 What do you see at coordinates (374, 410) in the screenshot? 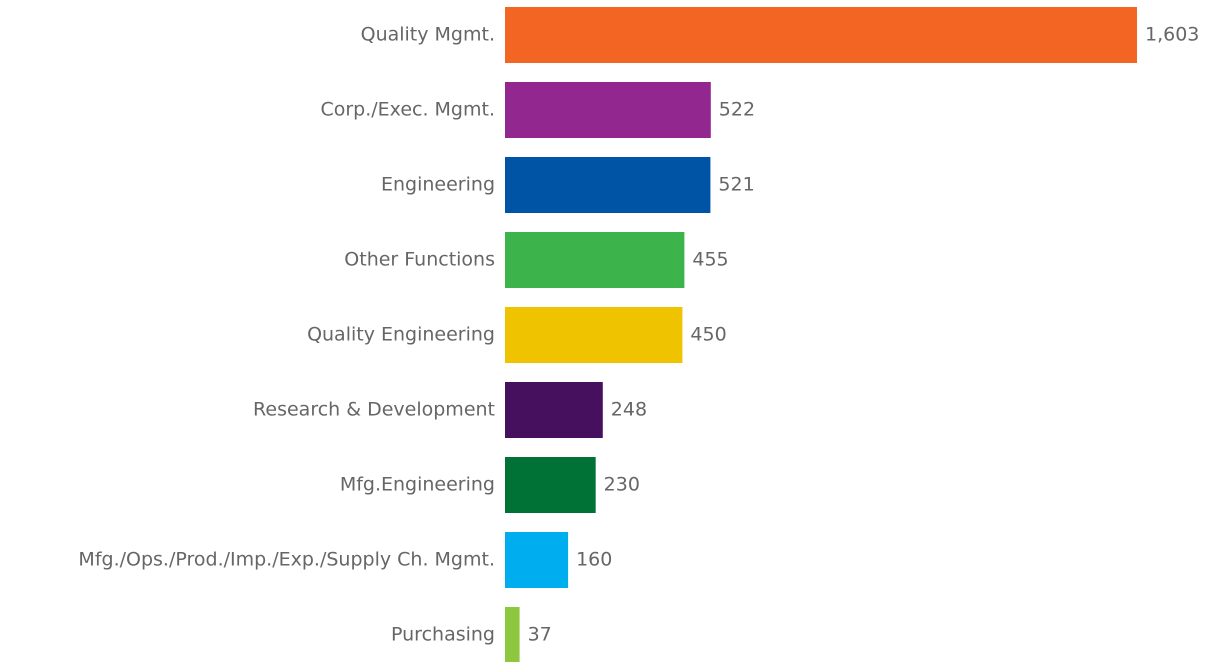
I see `category-label: Research & Development` at bounding box center [374, 410].